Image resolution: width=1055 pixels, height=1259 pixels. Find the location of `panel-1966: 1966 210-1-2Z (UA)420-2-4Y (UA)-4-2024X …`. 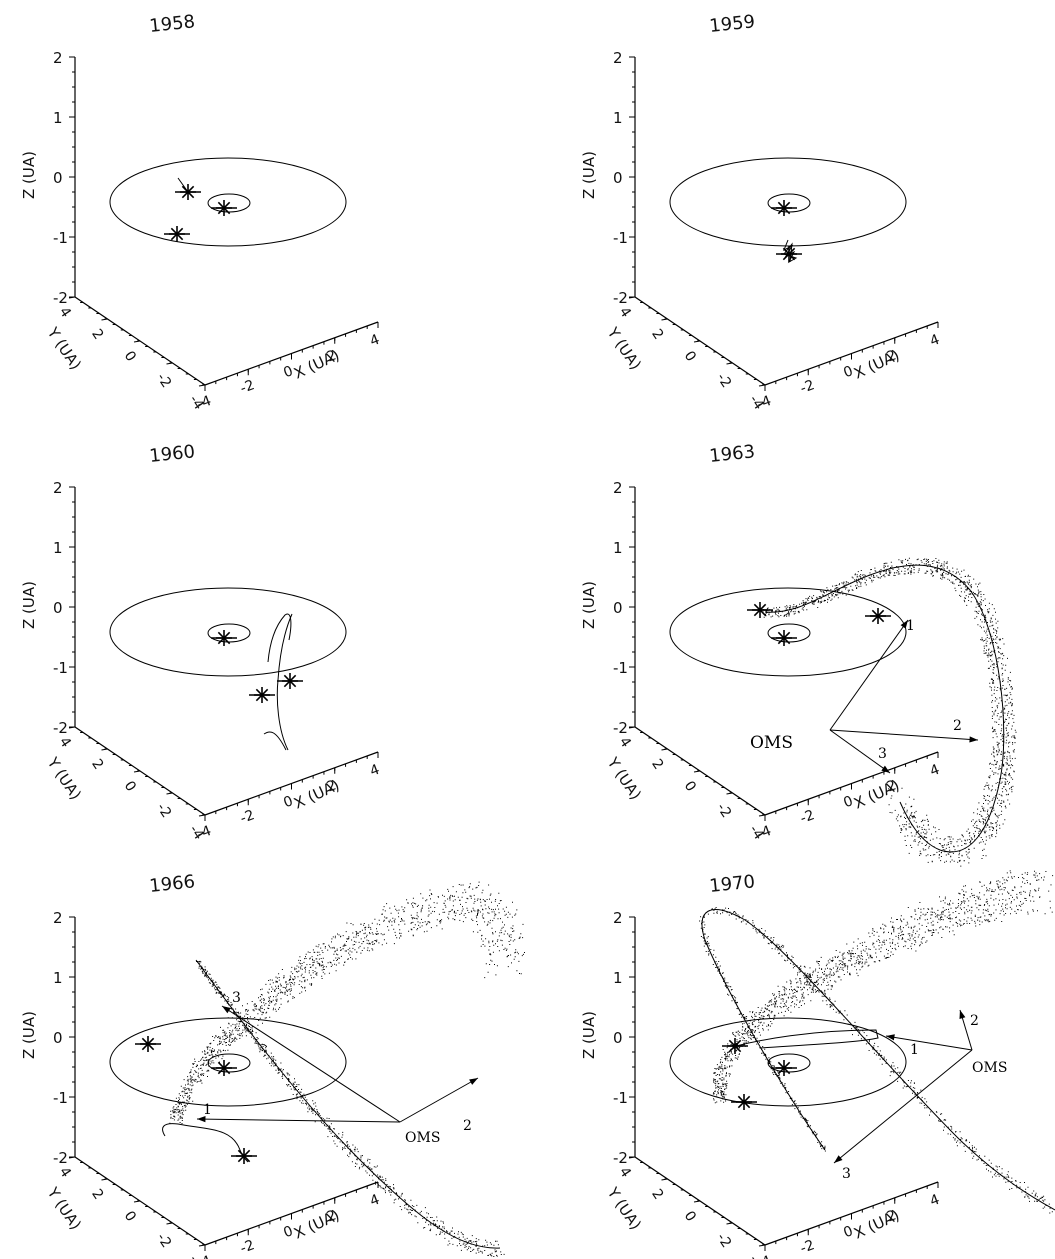

panel-1966: 1966 210-1-2Z (UA)420-2-4Y (UA)-4-2024X … is located at coordinates (272, 1065).